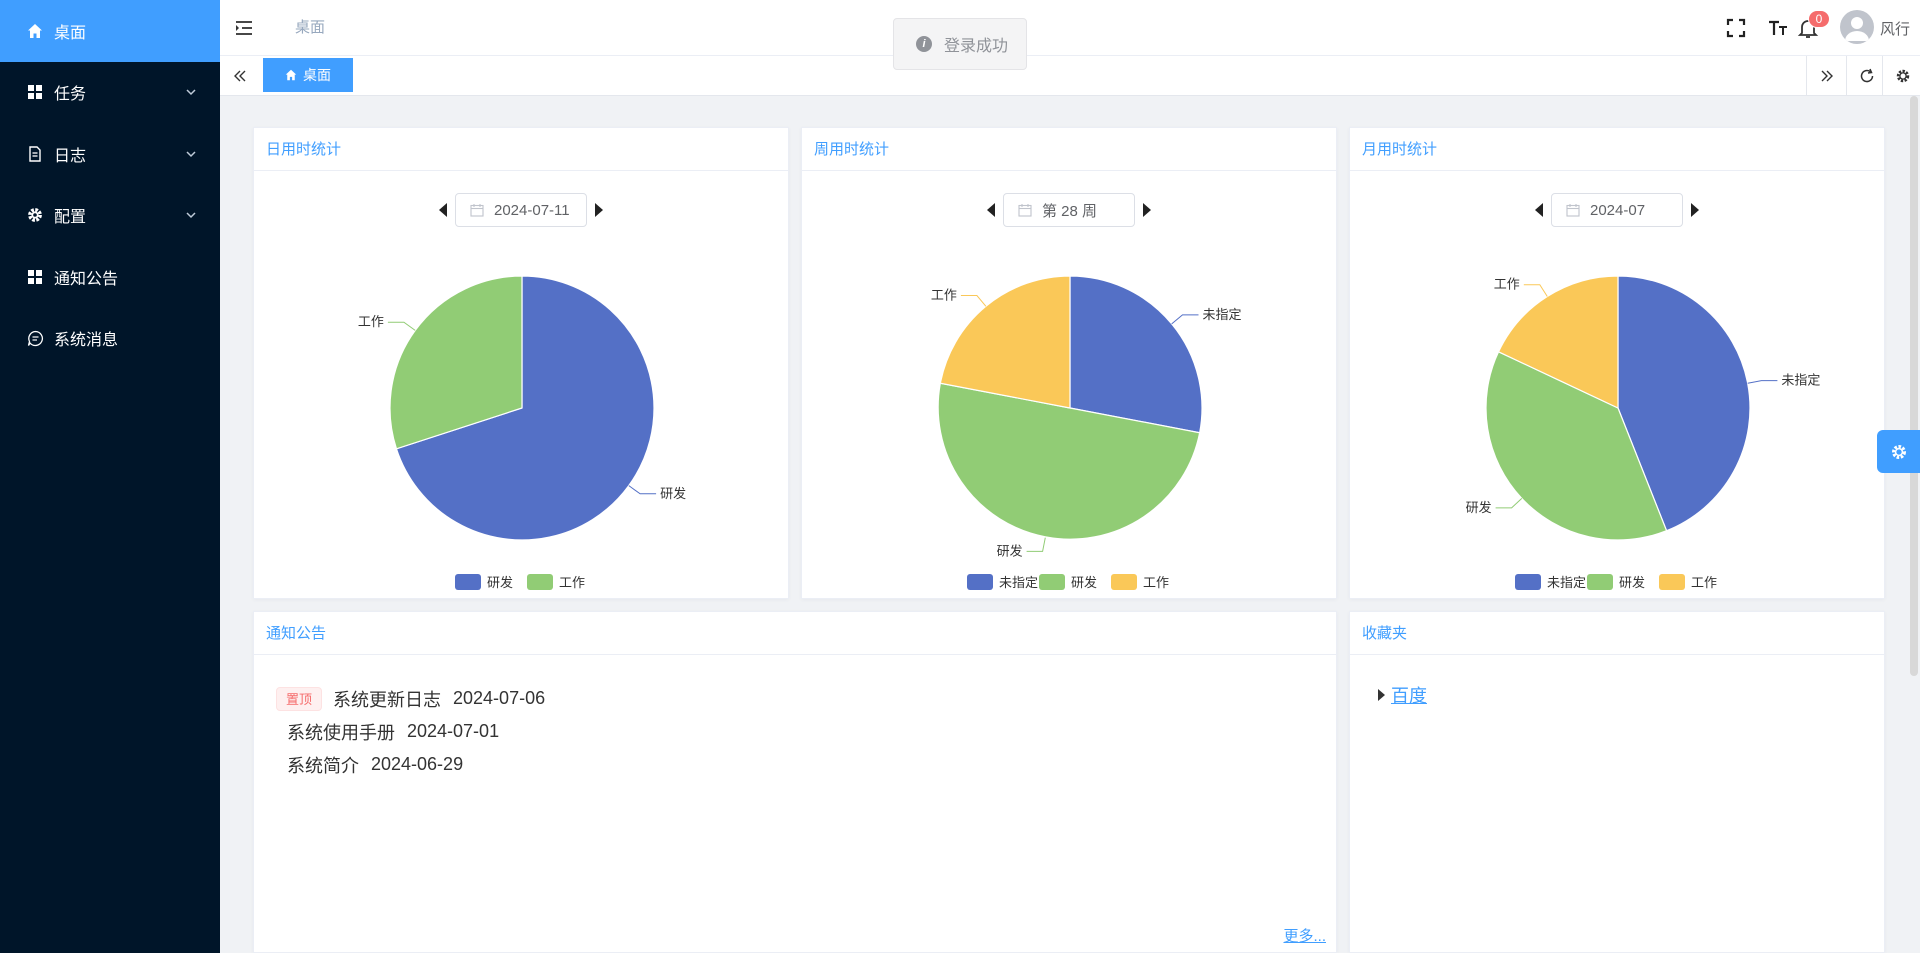 The width and height of the screenshot is (1920, 953). I want to click on panel-title: 月用时统计, so click(1617, 149).